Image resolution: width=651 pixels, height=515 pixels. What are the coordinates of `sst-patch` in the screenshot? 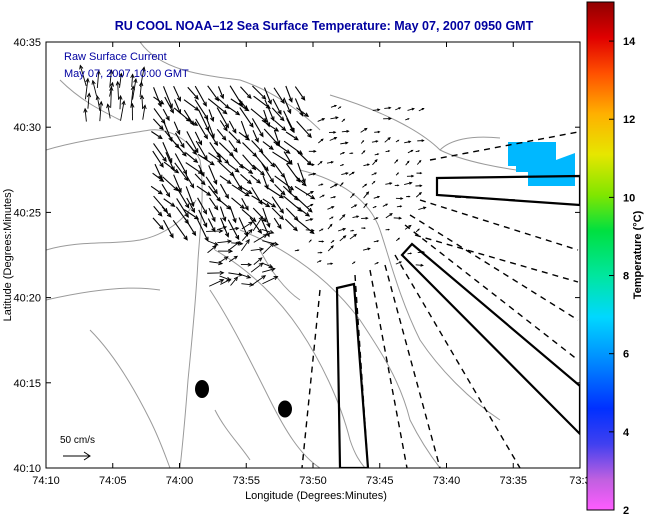 It's located at (541, 164).